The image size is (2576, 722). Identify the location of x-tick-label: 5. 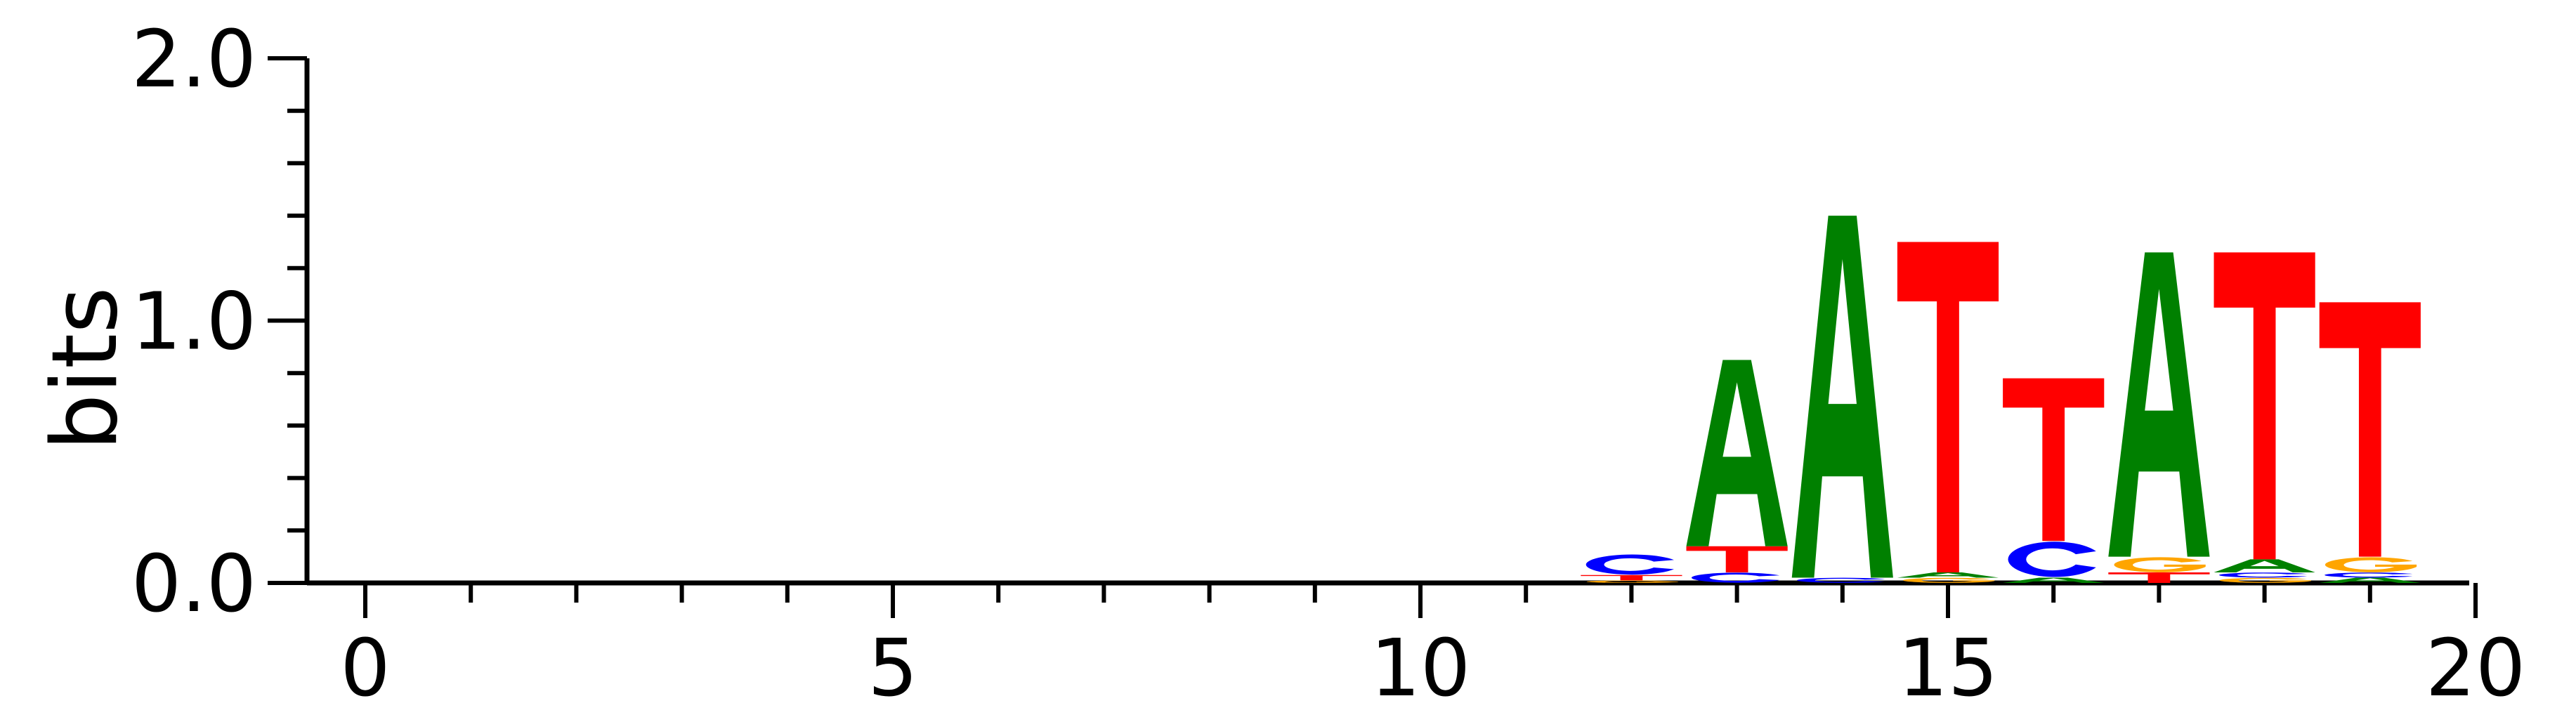
(893, 668).